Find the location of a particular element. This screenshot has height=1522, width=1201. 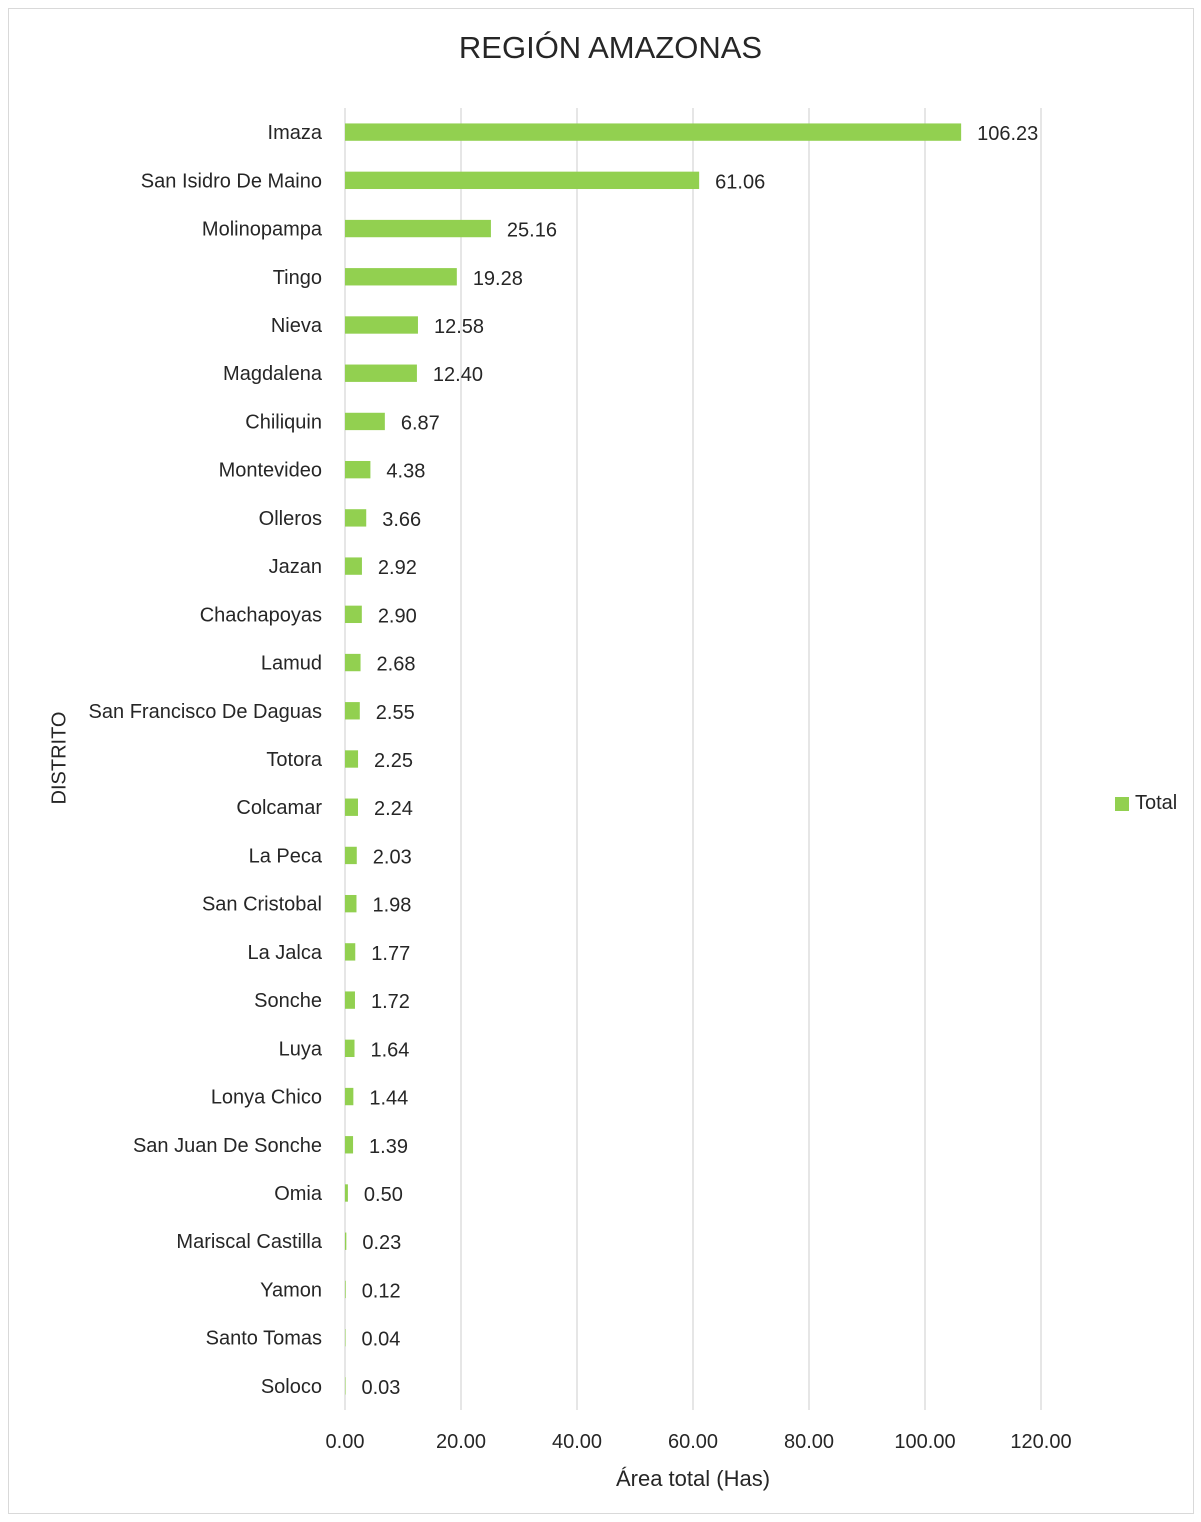

y-tick-label: San Cristobal is located at coordinates (262, 905).